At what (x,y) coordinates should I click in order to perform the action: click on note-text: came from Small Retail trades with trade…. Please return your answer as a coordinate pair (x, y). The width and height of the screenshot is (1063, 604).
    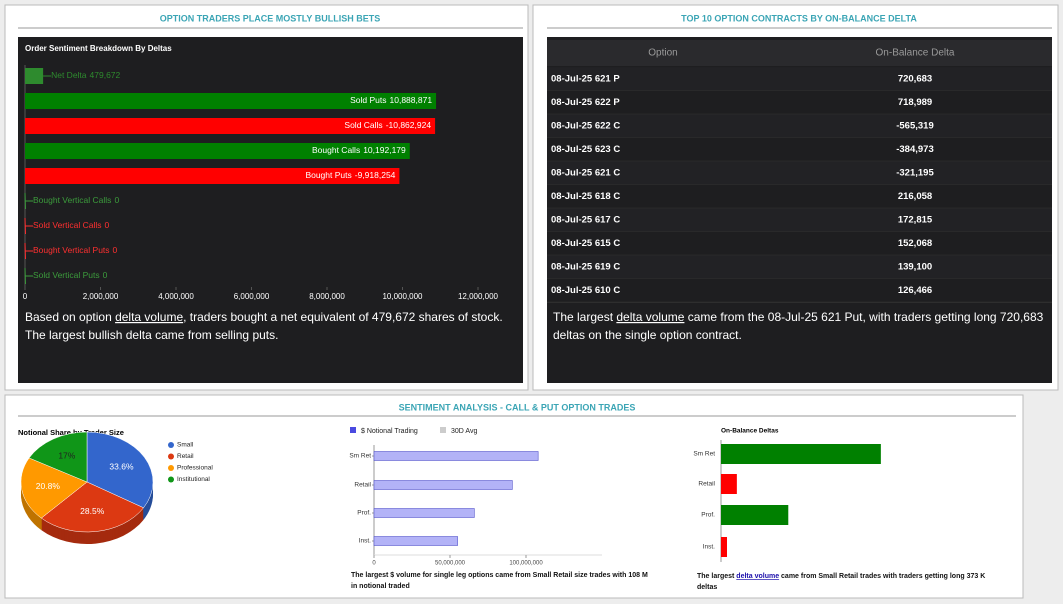
    Looking at the image, I should click on (882, 576).